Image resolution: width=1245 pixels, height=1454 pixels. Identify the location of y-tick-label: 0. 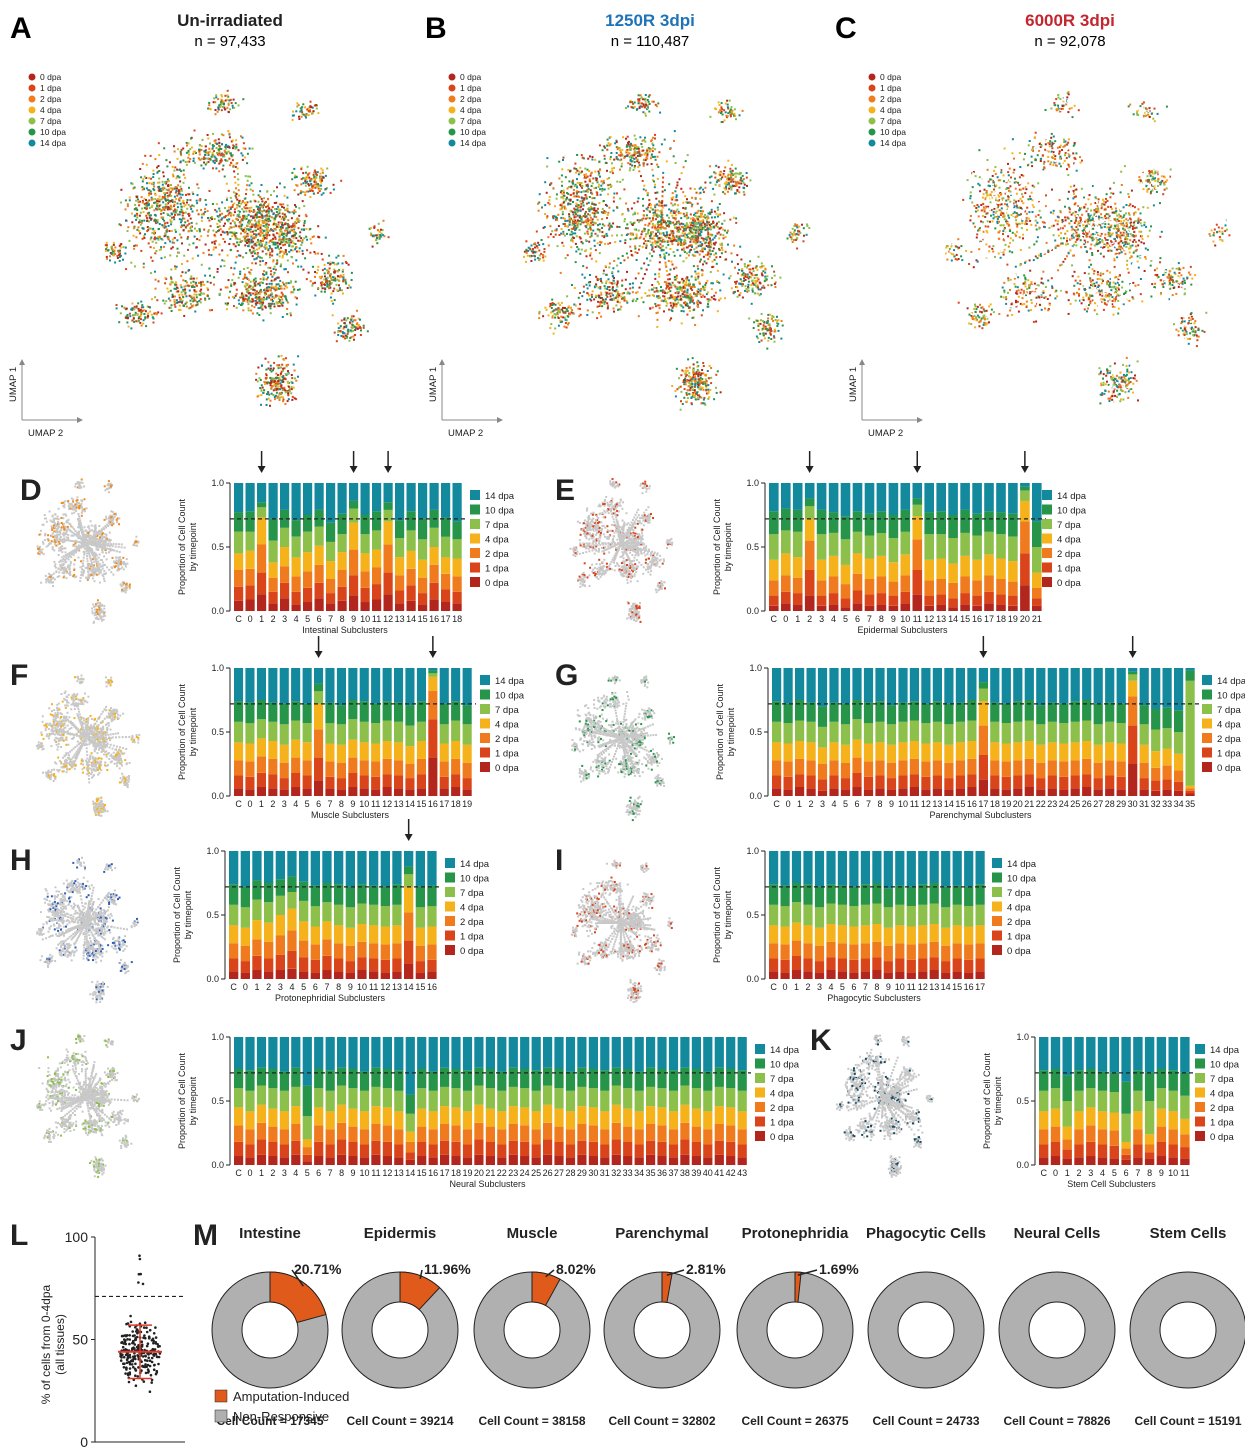
(84, 1441).